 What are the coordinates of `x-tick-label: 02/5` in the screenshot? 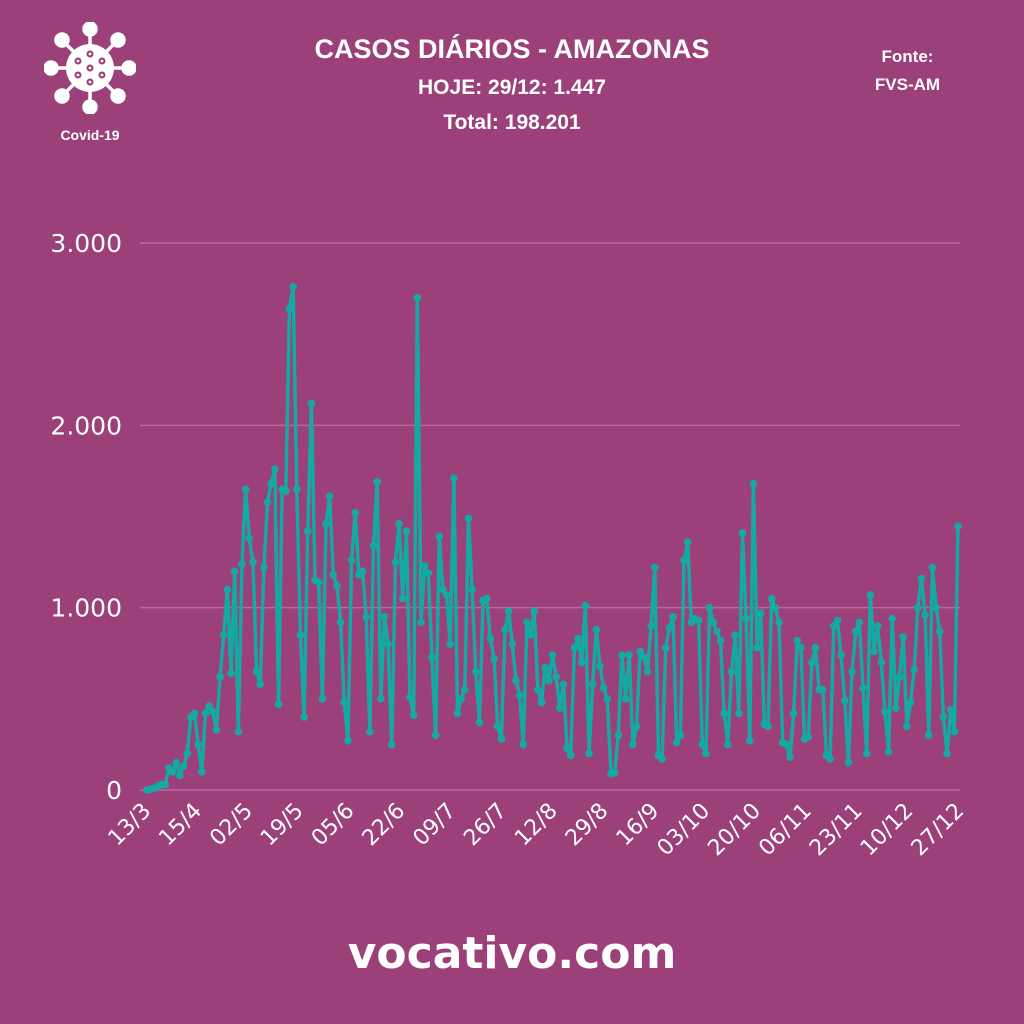 It's located at (231, 825).